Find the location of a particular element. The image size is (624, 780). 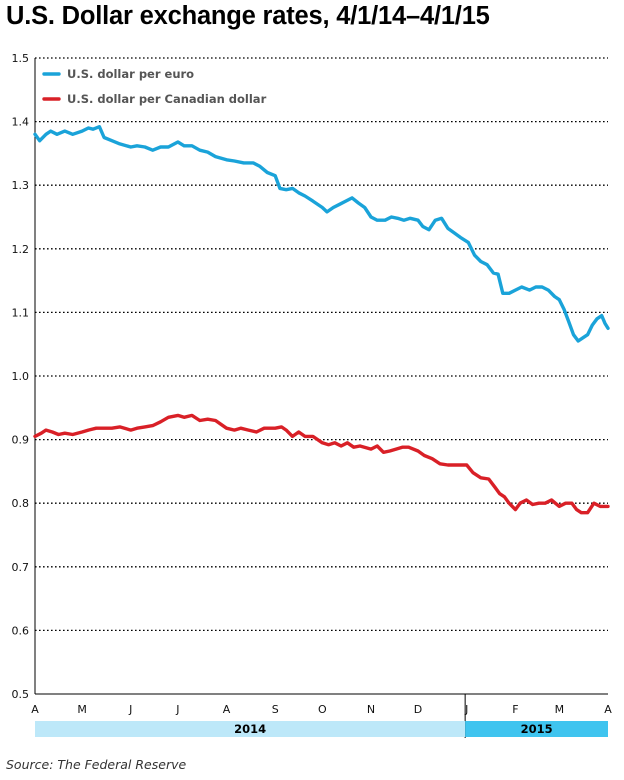

source-note: Source: The Federal Reserve is located at coordinates (96, 764).